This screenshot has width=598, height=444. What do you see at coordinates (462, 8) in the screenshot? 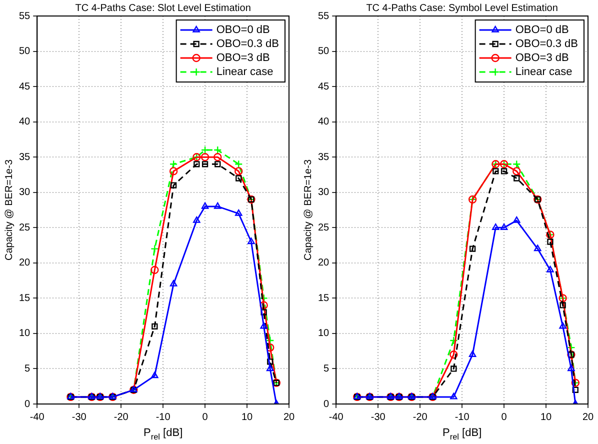
I see `chart-title: TC 4-Paths Case: Symbol Level Estimation` at bounding box center [462, 8].